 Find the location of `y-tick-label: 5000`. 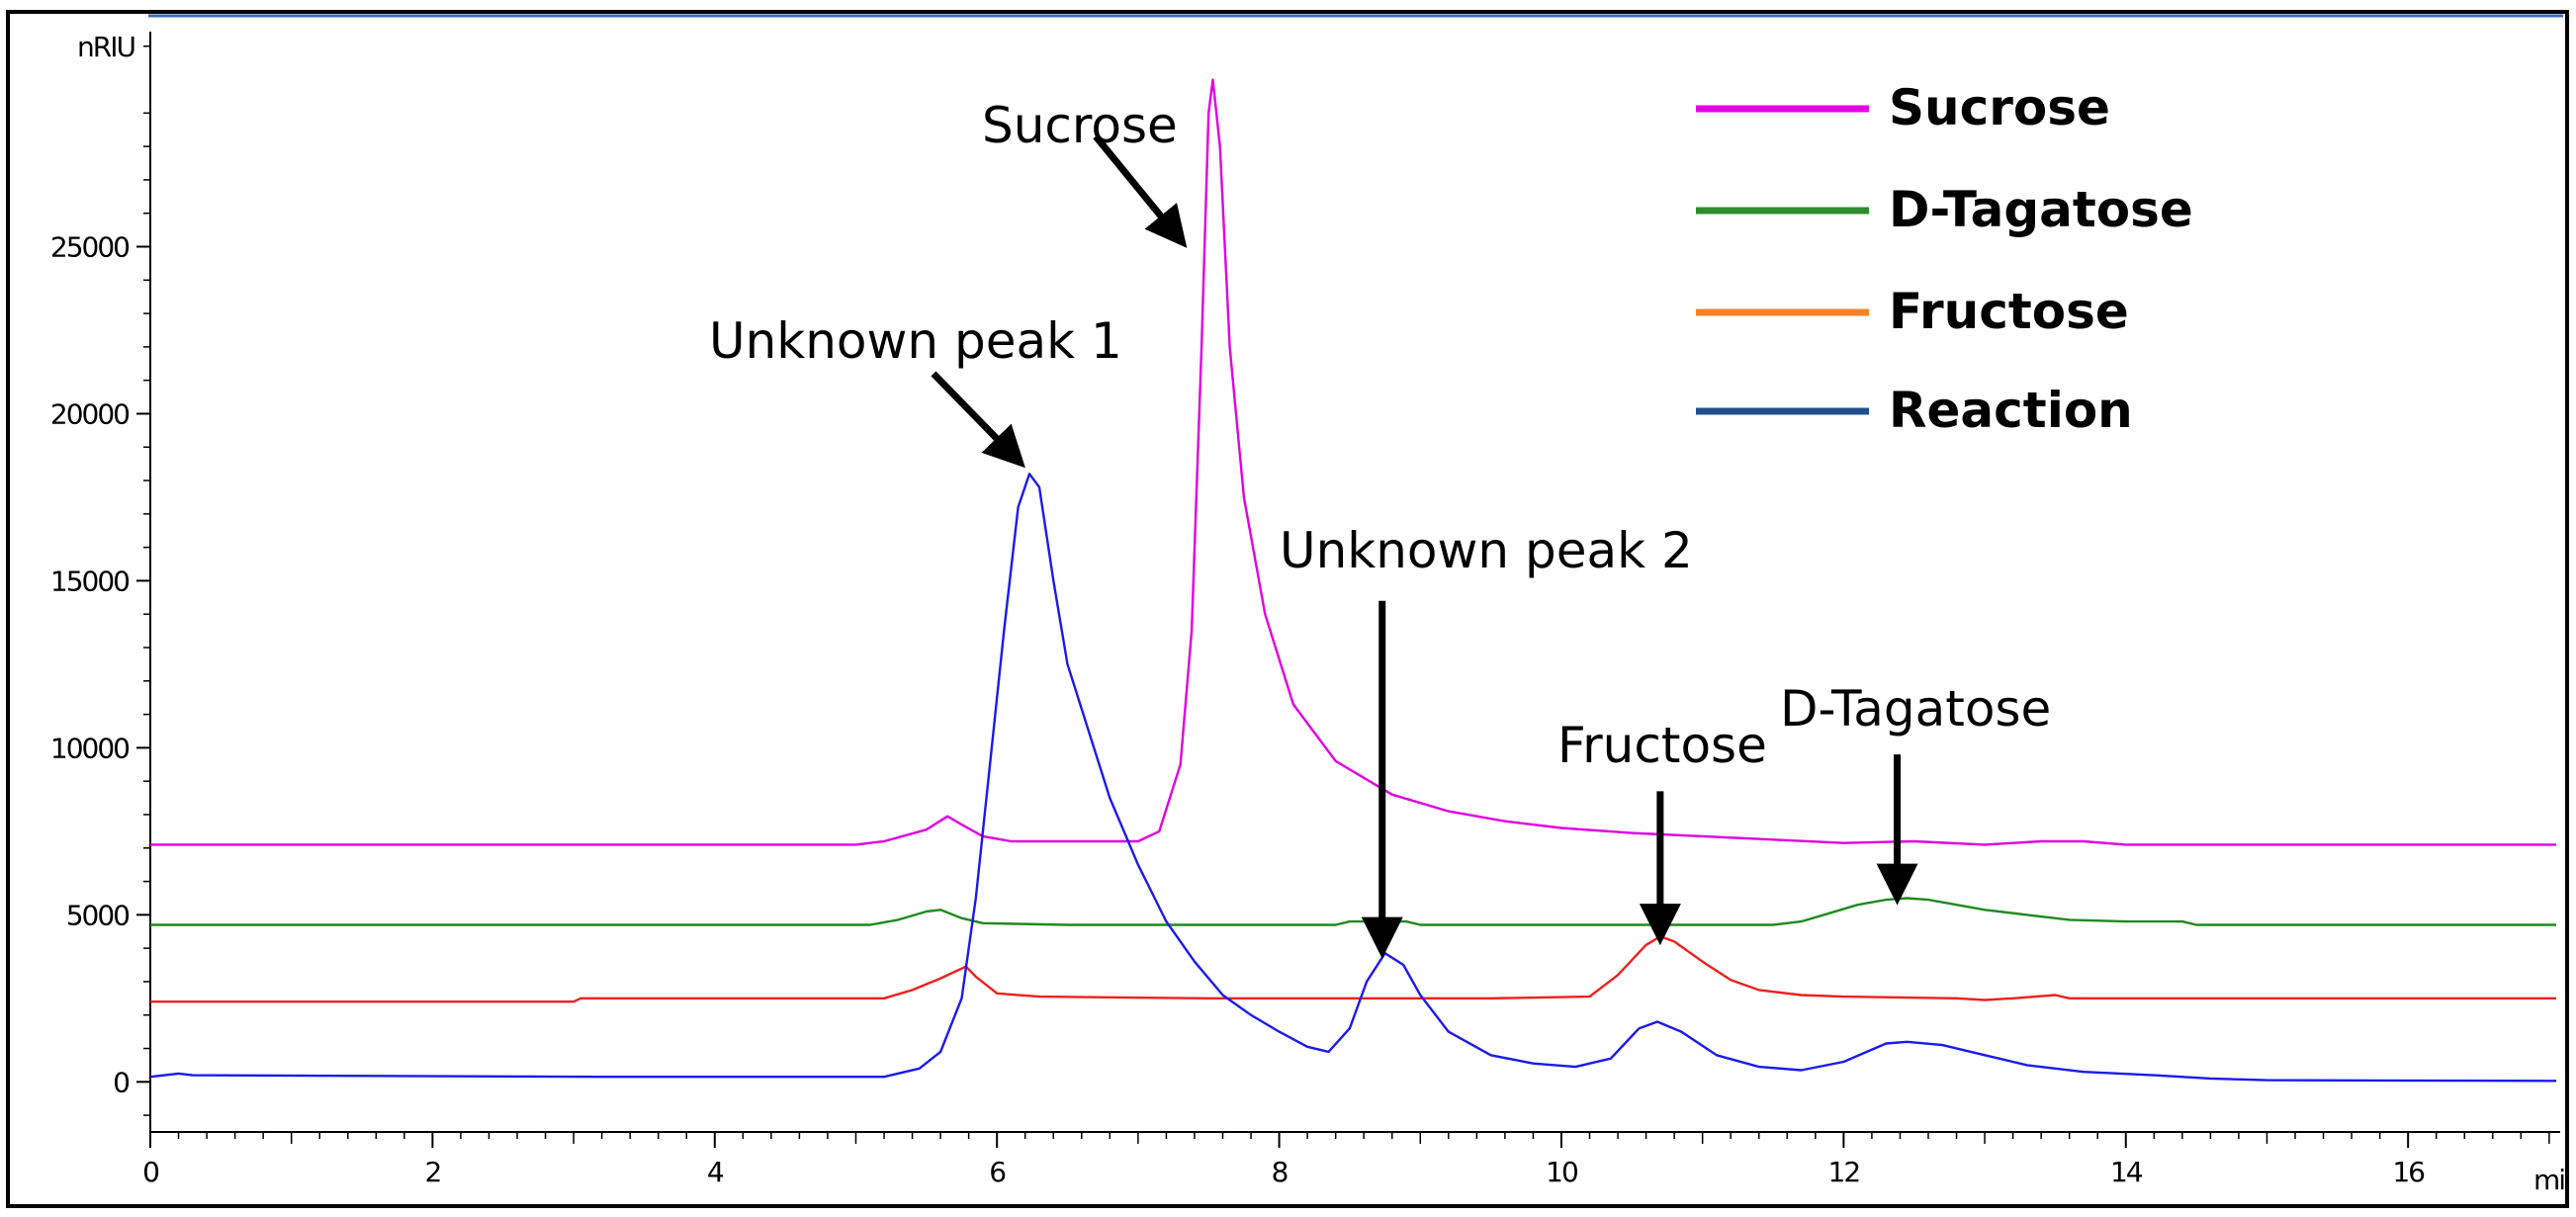

y-tick-label: 5000 is located at coordinates (97, 915).